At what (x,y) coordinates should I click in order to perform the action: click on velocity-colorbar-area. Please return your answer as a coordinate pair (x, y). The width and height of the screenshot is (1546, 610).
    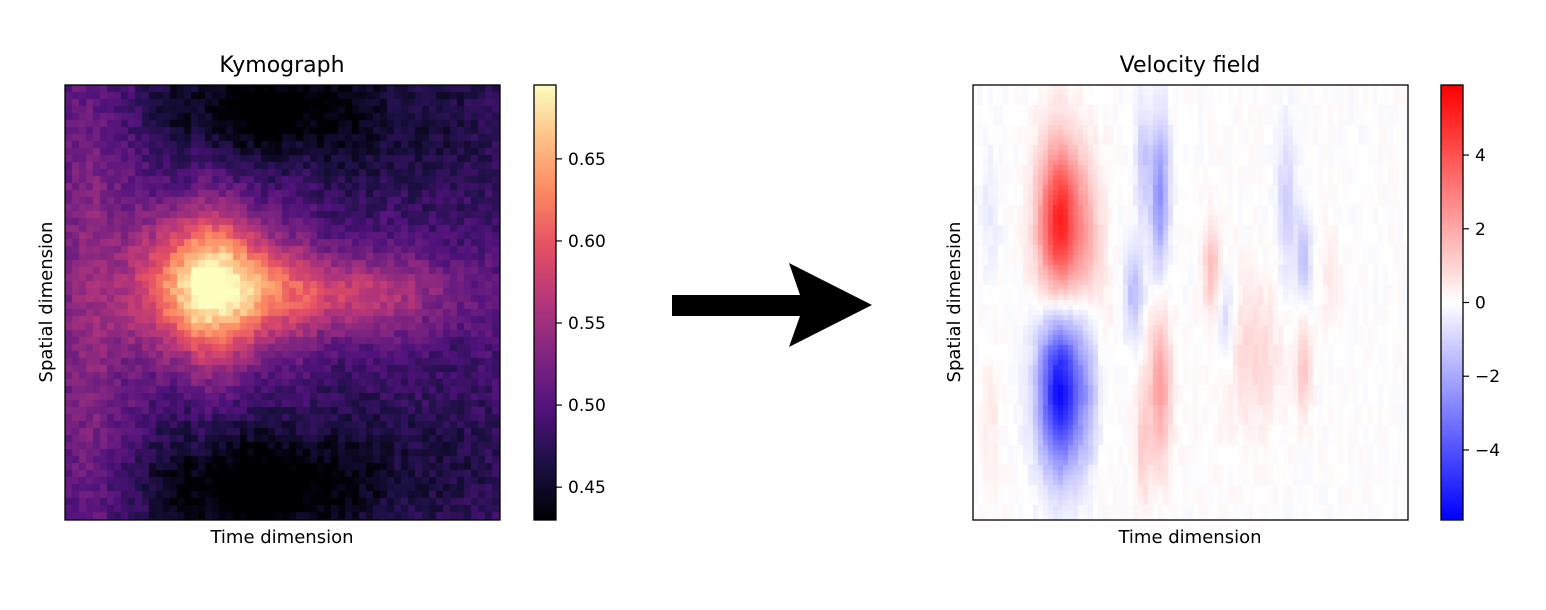
    Looking at the image, I should click on (1452, 302).